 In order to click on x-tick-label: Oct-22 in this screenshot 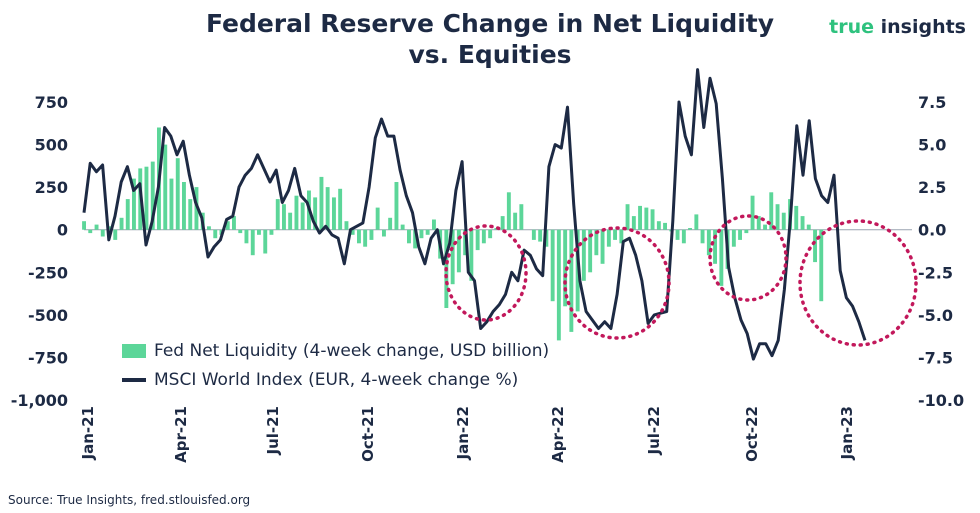, I will do `click(752, 434)`.